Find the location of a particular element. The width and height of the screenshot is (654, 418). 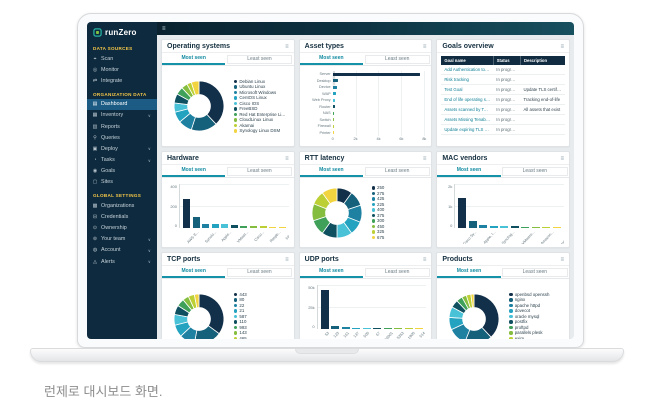

legend-item: exim is located at coordinates (529, 337).